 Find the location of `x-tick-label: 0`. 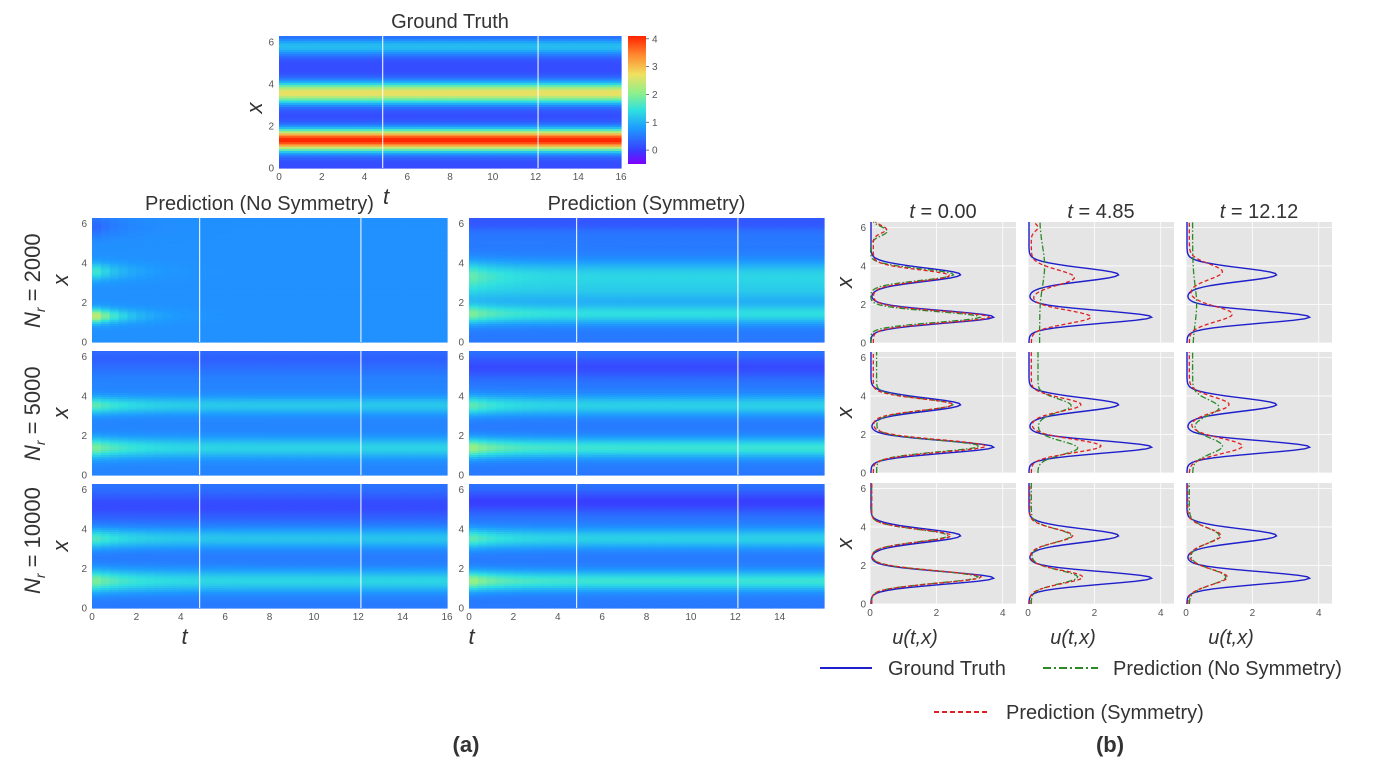

x-tick-label: 0 is located at coordinates (279, 177).